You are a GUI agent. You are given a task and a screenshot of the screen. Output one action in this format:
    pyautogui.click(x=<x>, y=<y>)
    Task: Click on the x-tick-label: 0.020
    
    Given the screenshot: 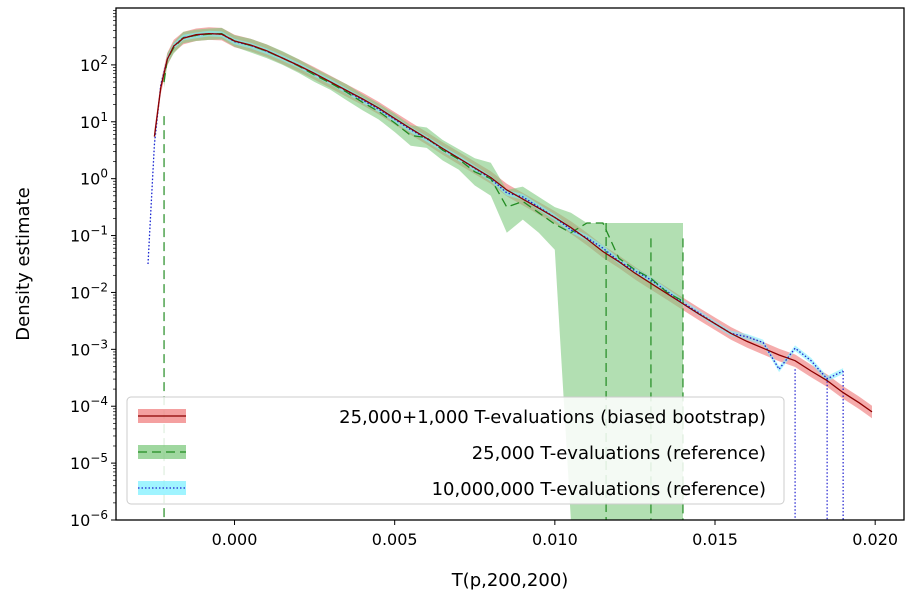 What is the action you would take?
    pyautogui.click(x=875, y=539)
    